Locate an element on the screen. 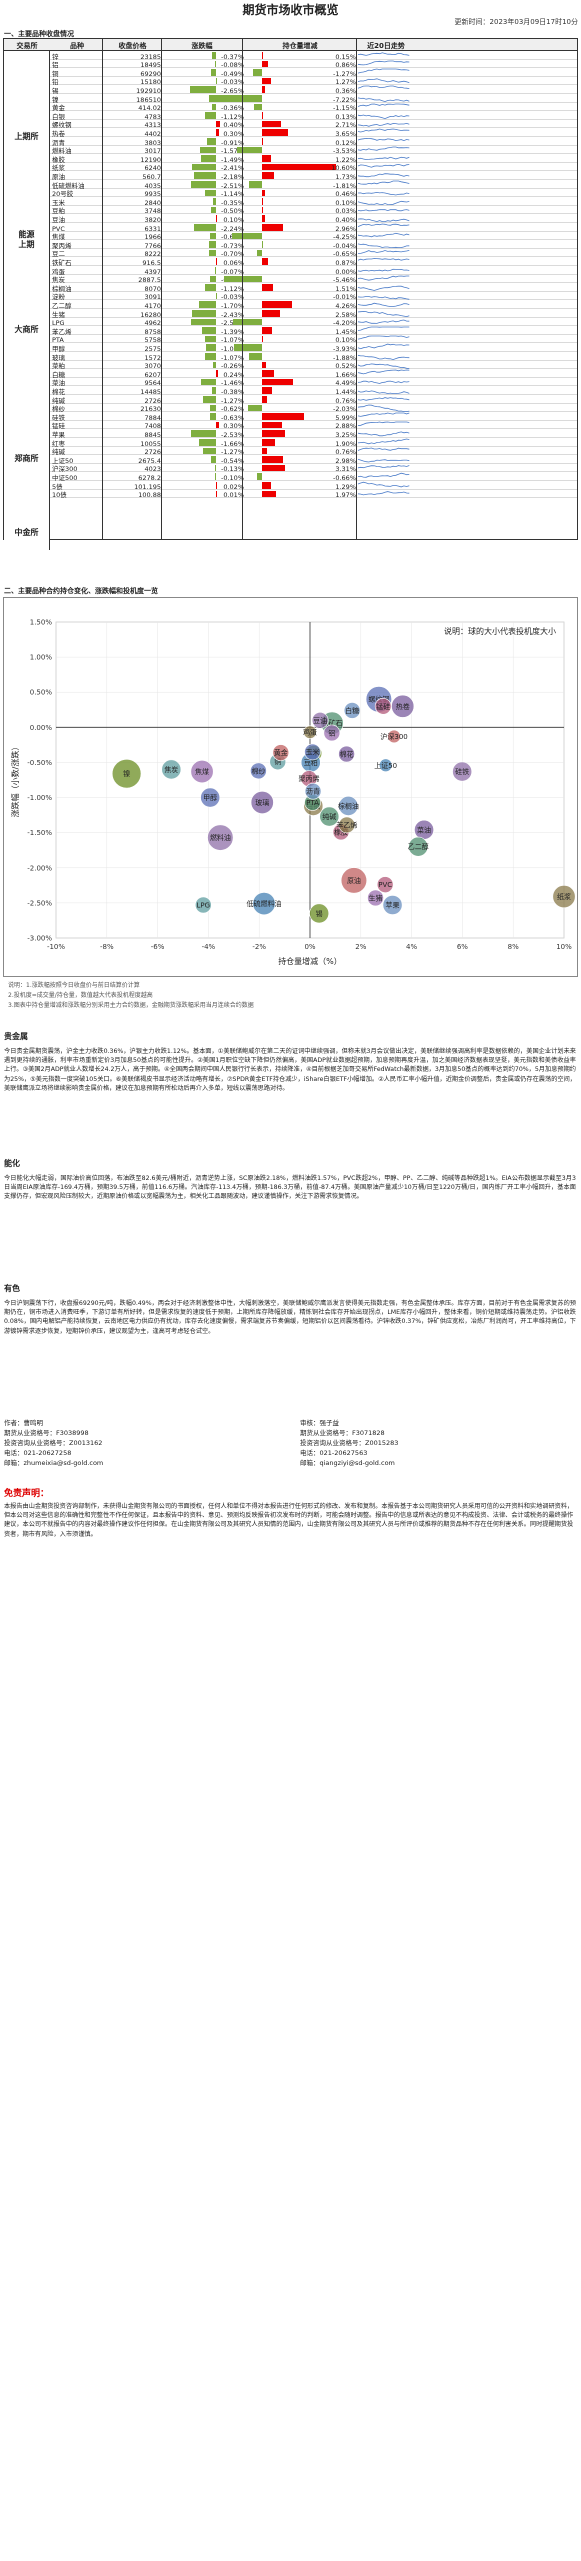  bubble-label: LPG is located at coordinates (204, 905).